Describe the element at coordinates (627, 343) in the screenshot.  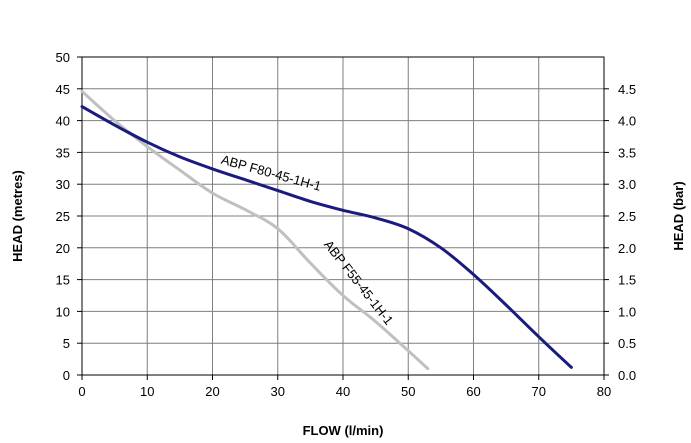
I see `y2-tick-label: 0.5` at that location.